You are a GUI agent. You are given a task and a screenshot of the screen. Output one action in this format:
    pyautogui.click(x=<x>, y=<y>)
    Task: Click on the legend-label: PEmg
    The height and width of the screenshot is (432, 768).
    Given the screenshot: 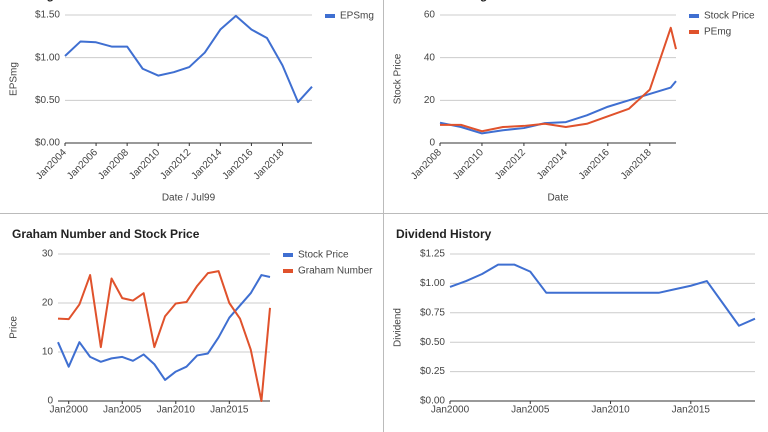 What is the action you would take?
    pyautogui.click(x=717, y=32)
    